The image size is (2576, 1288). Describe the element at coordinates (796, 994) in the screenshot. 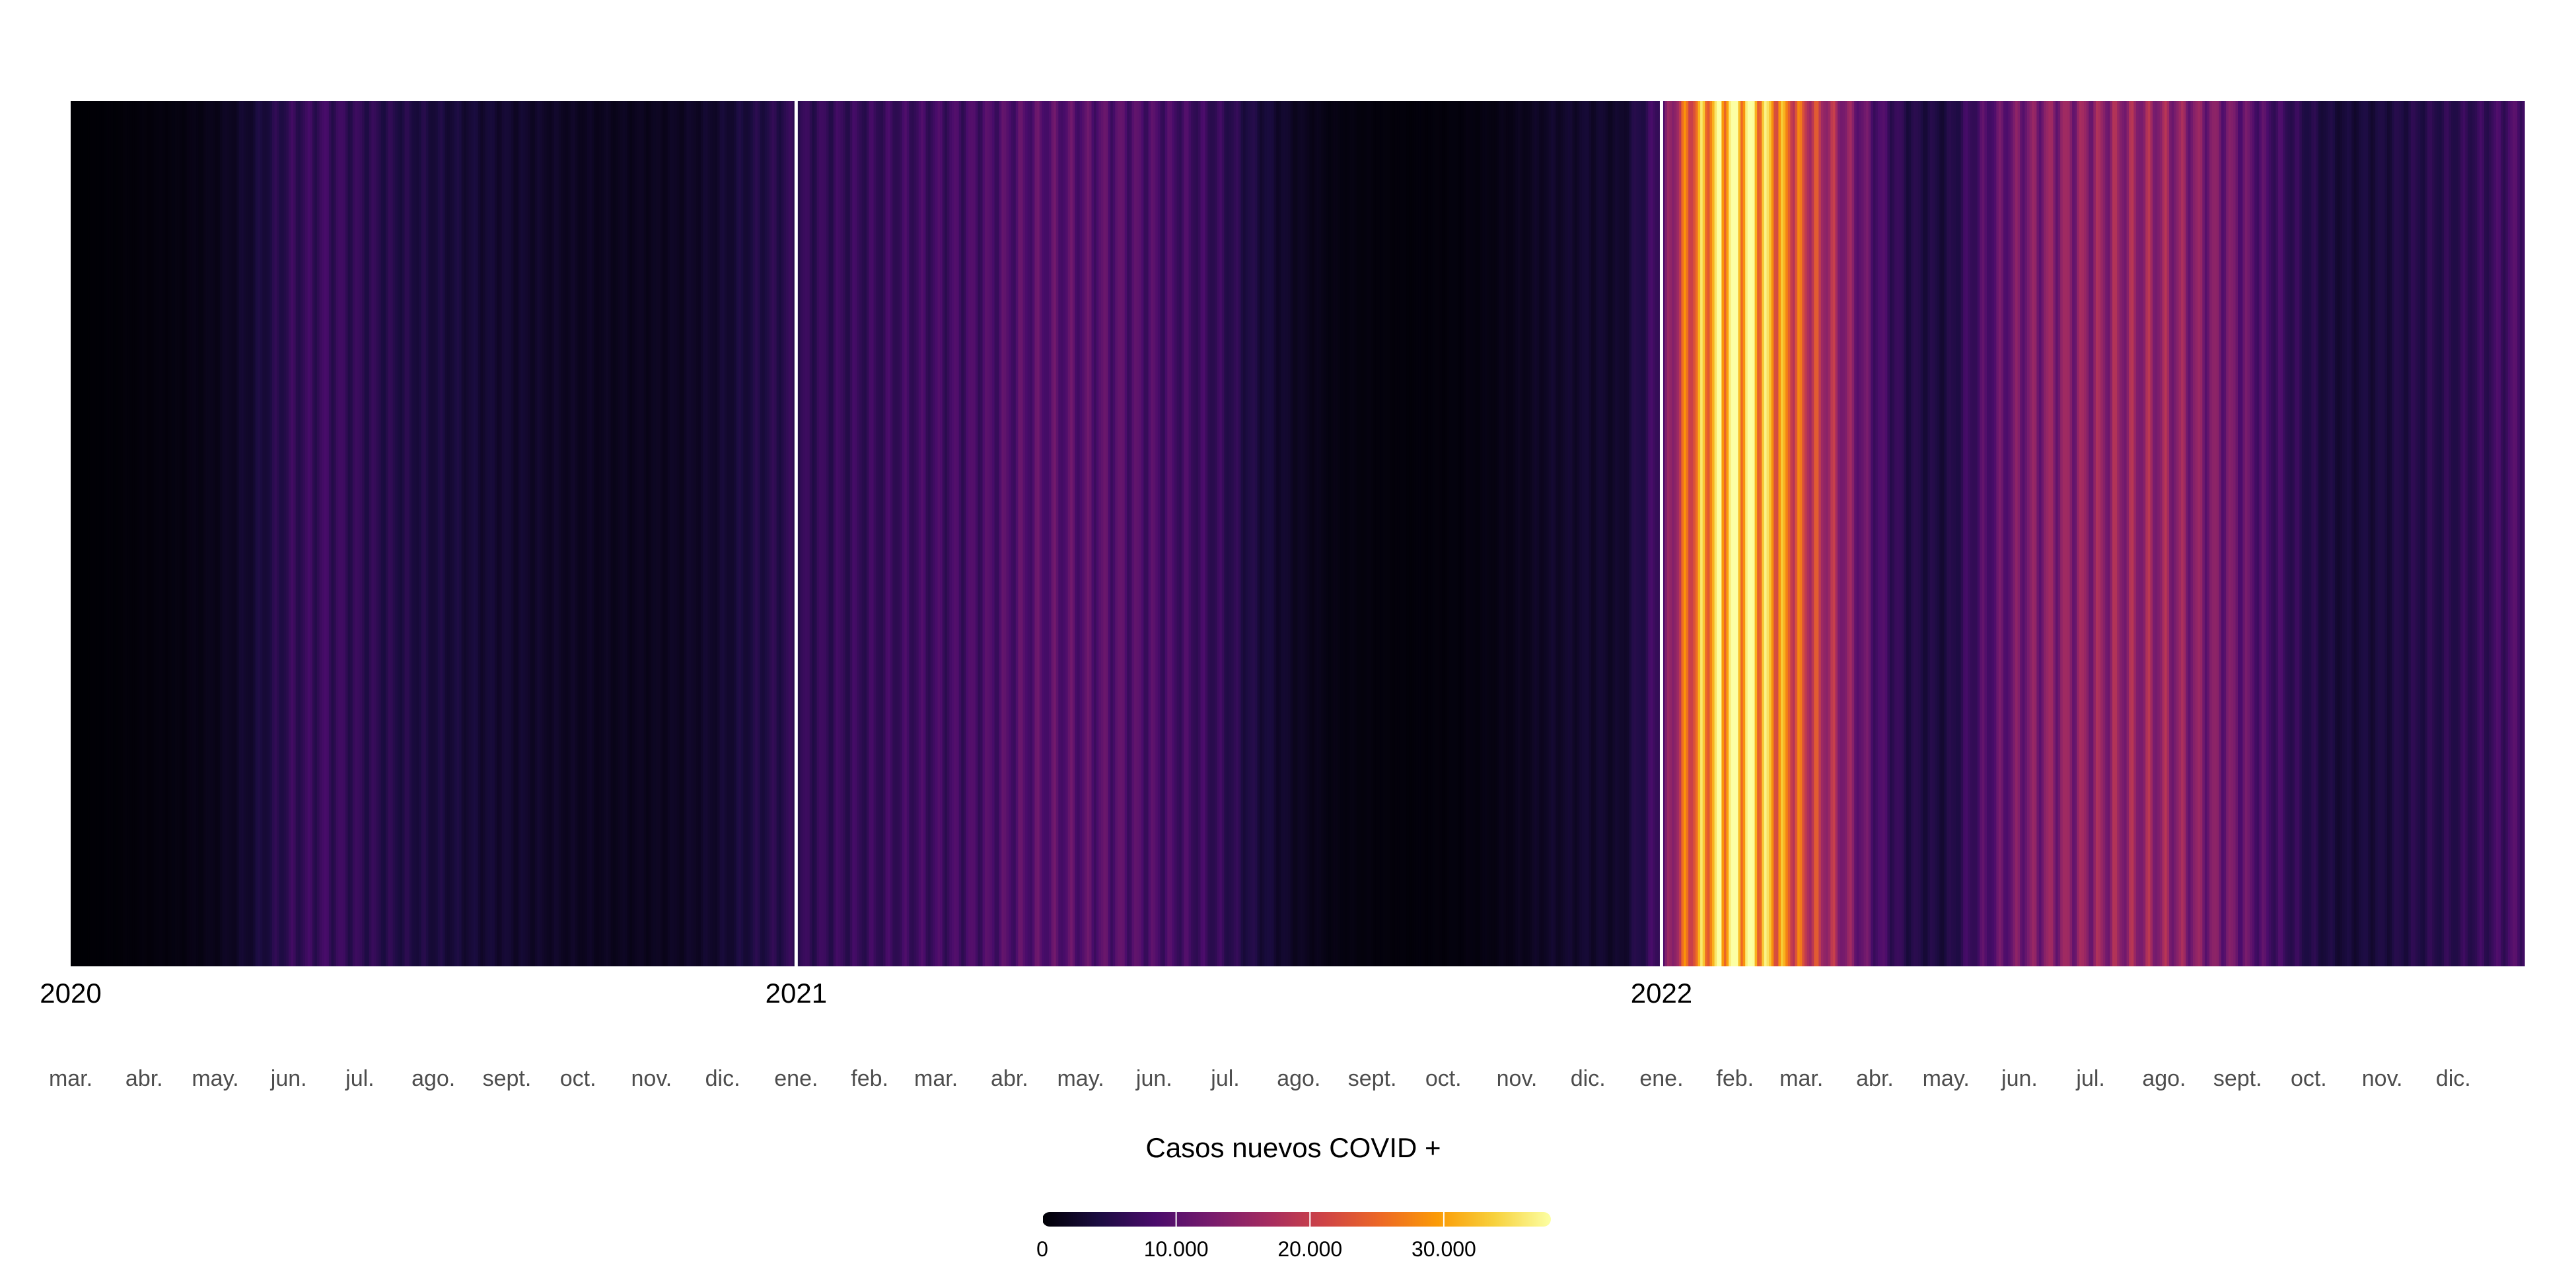

I see `year-label: 2021` at that location.